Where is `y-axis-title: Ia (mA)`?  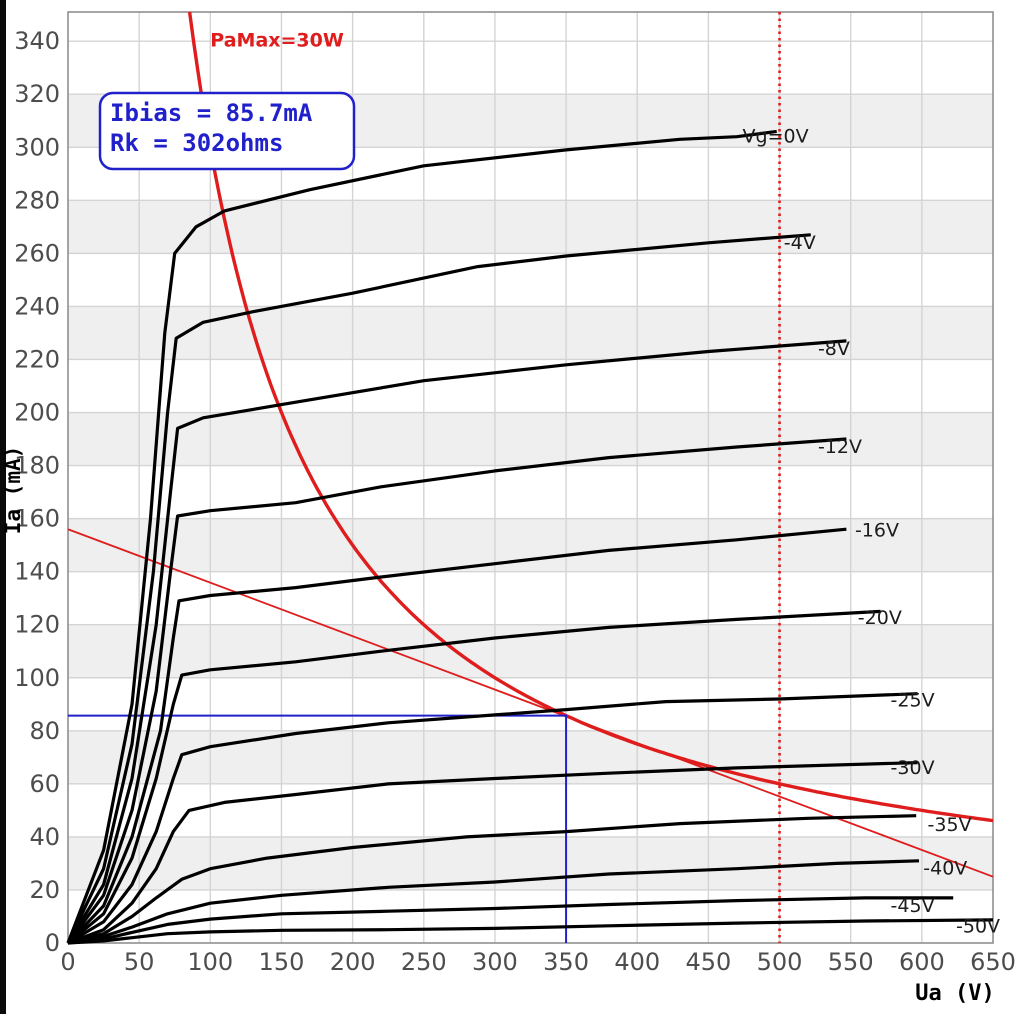
y-axis-title: Ia (mA) is located at coordinates (13, 490).